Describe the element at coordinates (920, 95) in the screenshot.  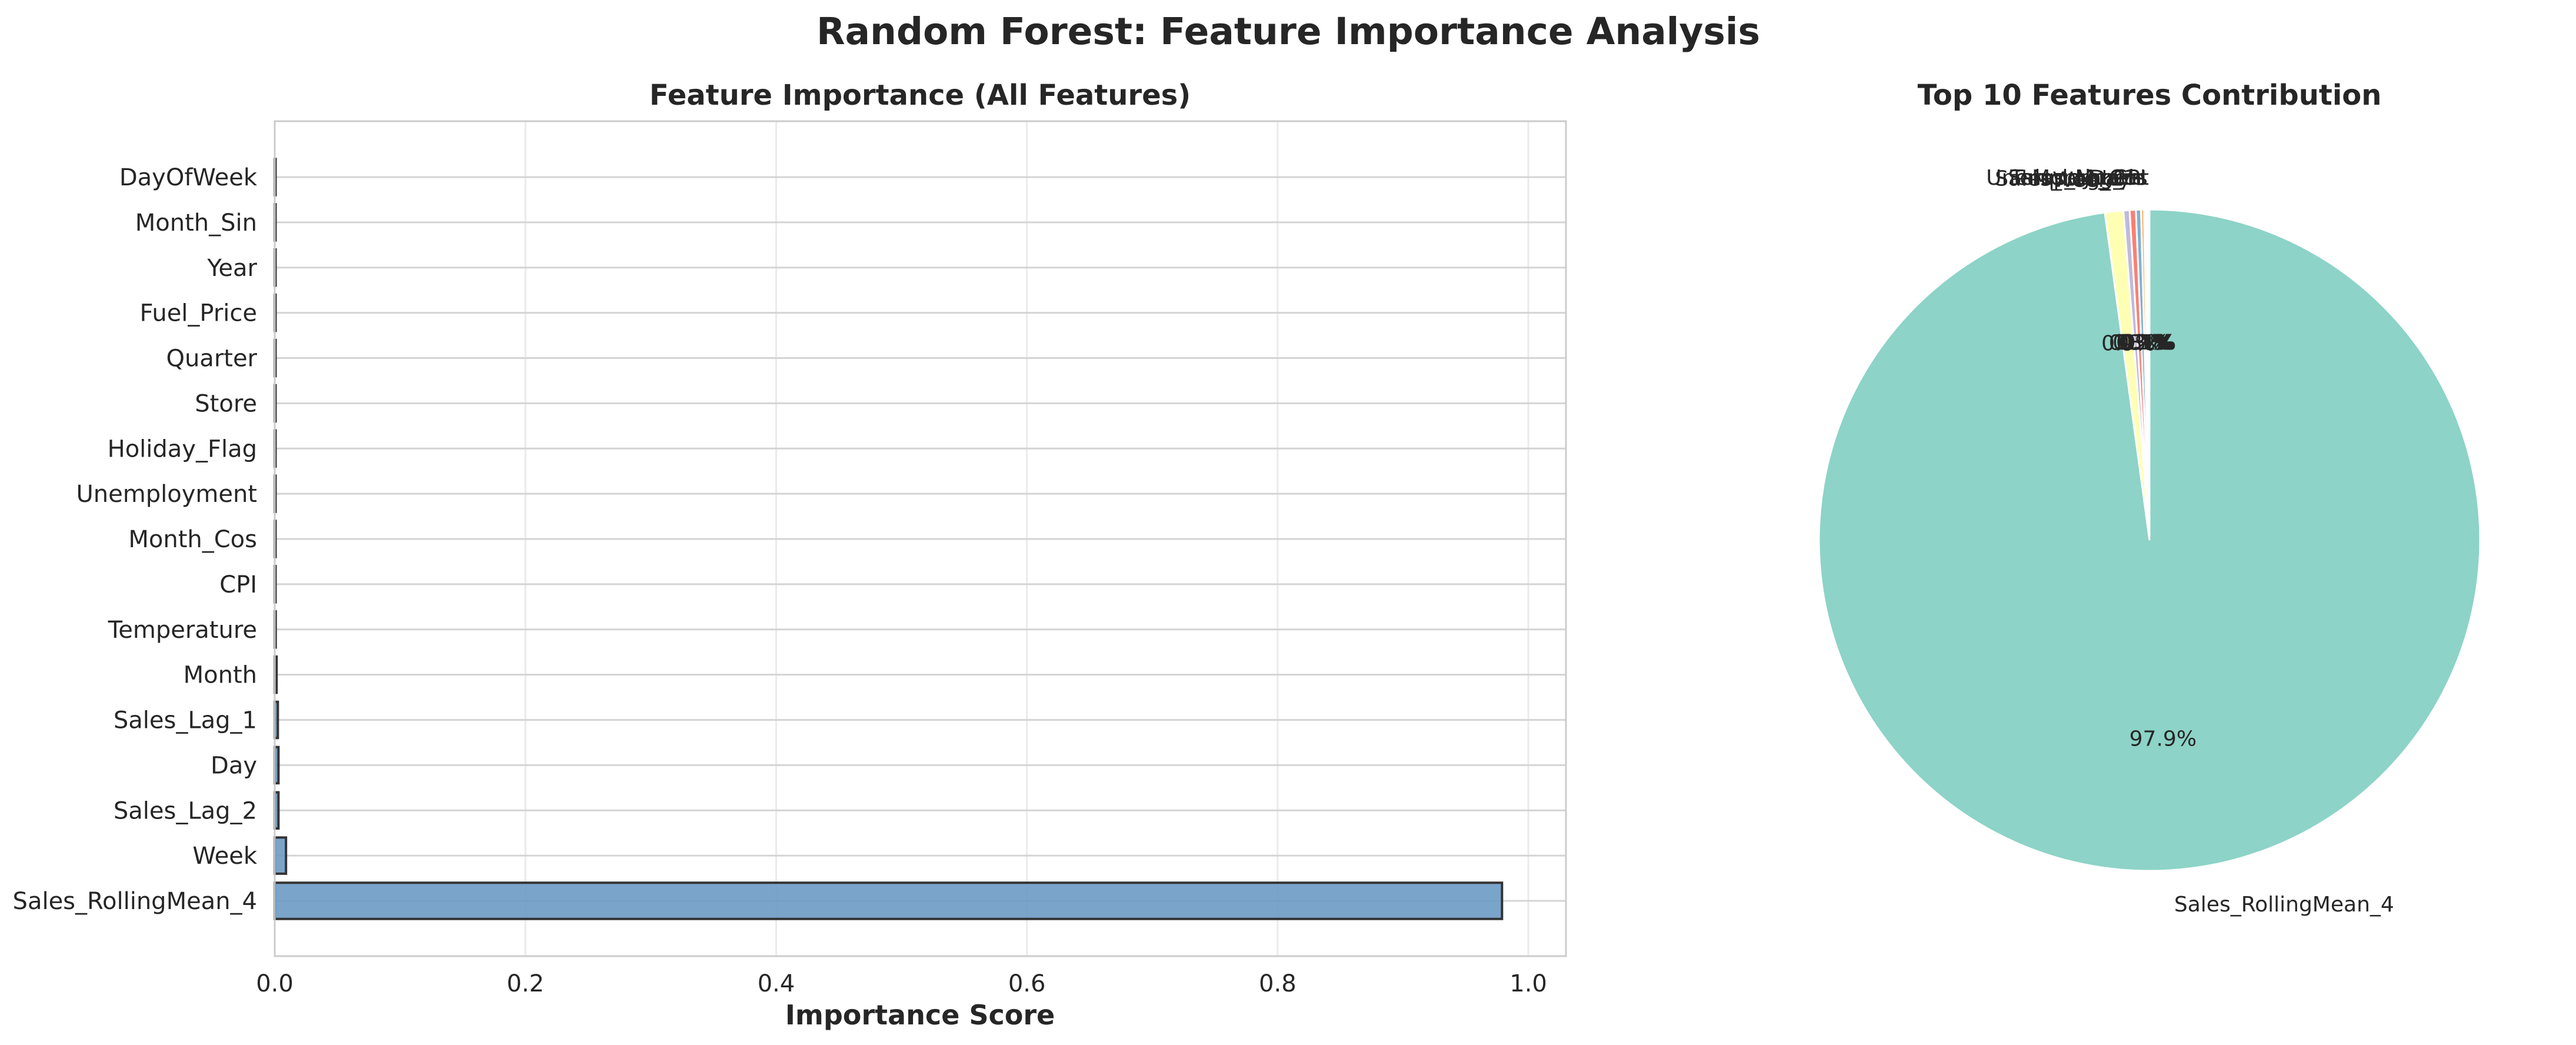
I see `bar-chart-title: Feature Importance (All Features)` at that location.